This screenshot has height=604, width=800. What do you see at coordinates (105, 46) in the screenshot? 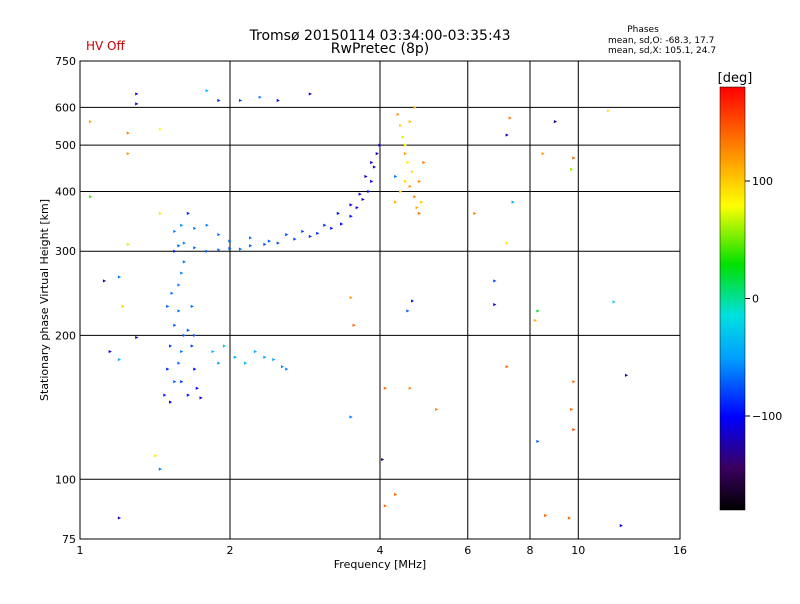
I see `hv-status: HV Off` at bounding box center [105, 46].